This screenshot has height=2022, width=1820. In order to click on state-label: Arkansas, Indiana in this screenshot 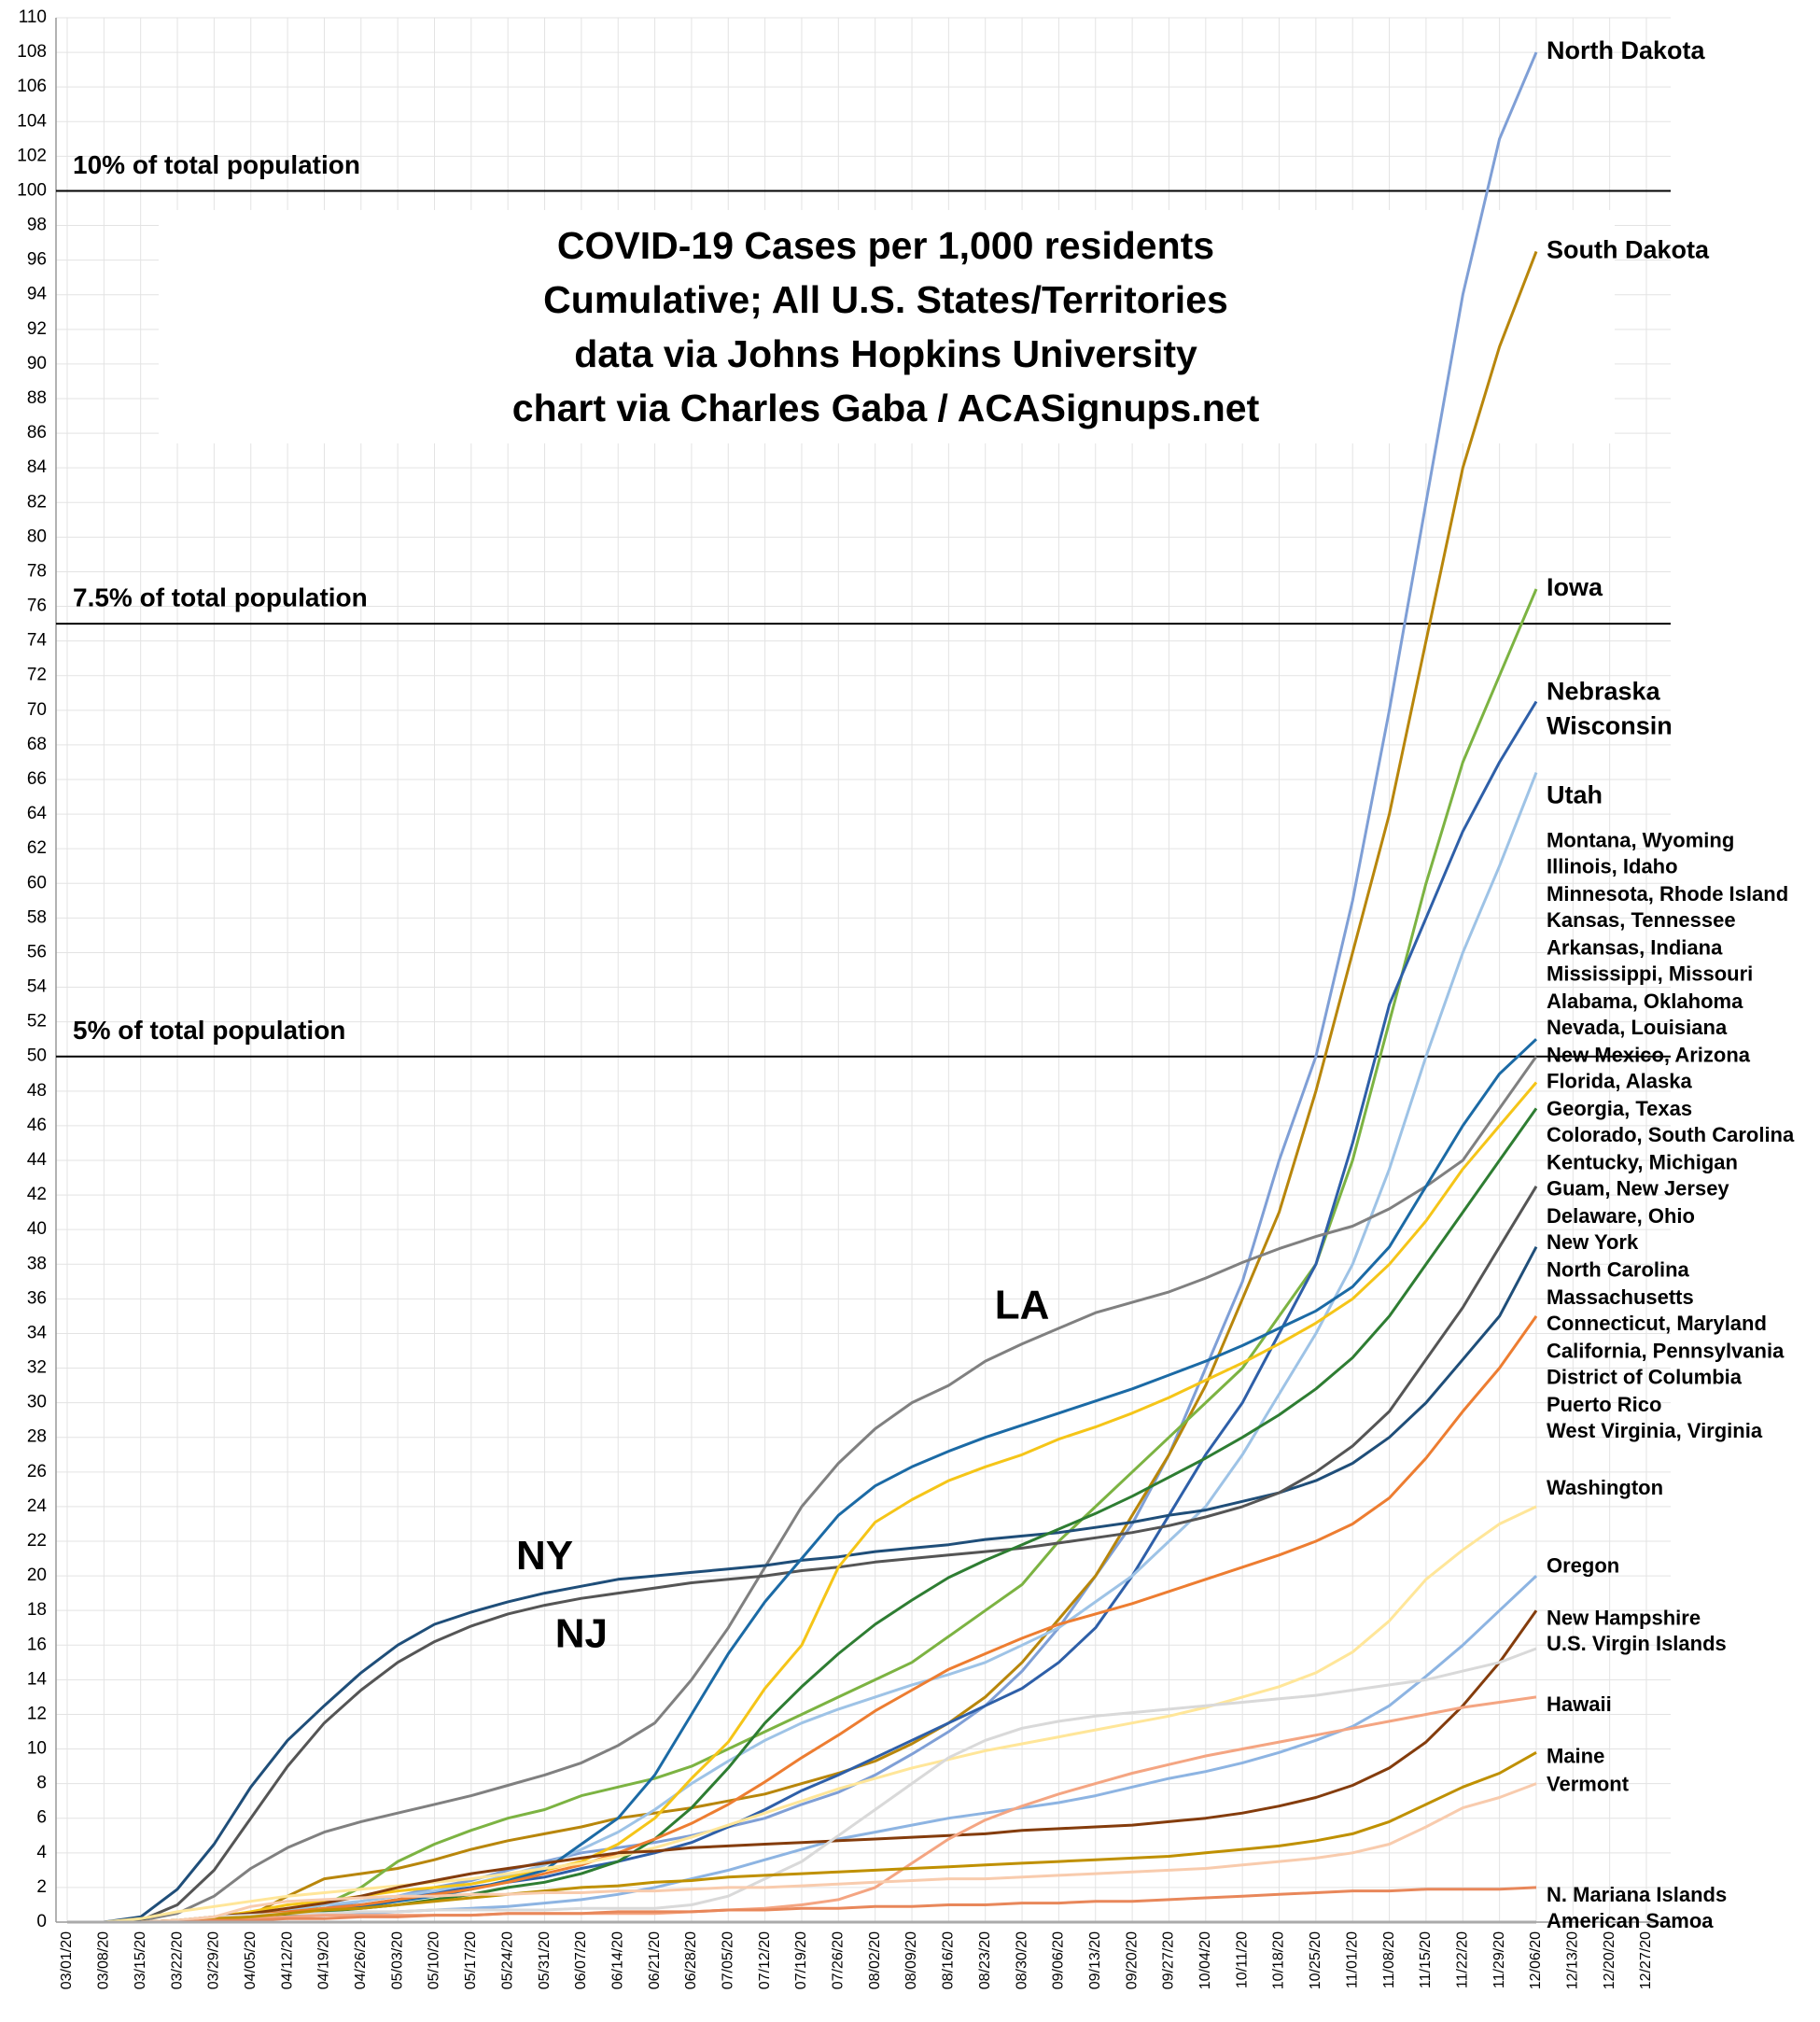, I will do `click(1635, 948)`.